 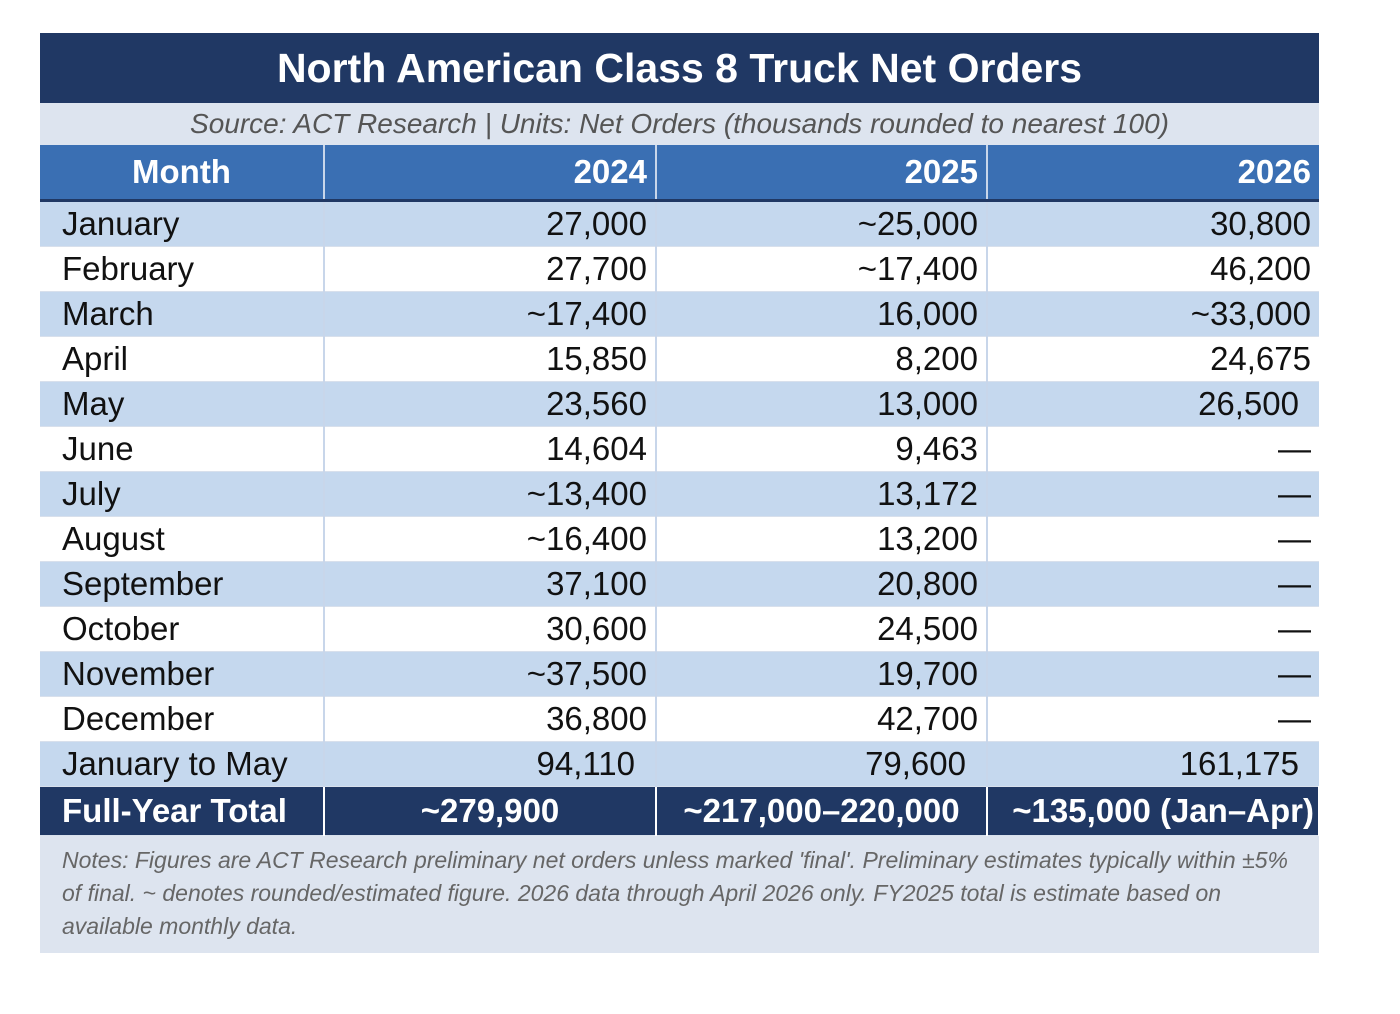 I want to click on cell-value-2025: 8,200, so click(x=822, y=359).